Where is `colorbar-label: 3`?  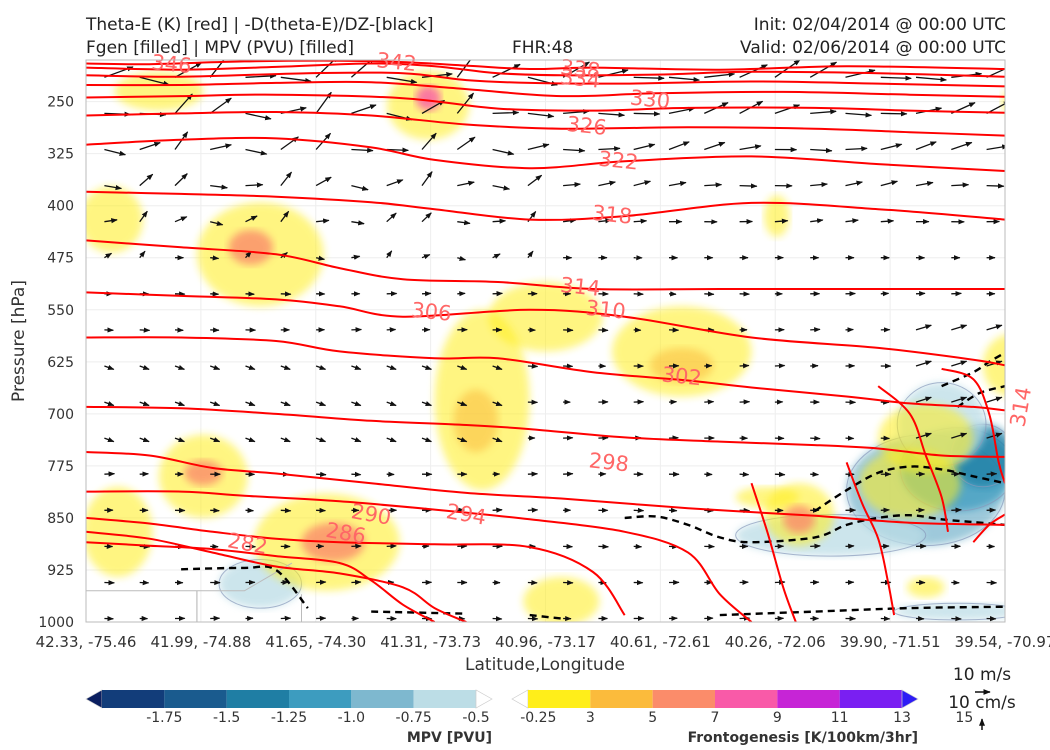 colorbar-label: 3 is located at coordinates (590, 718).